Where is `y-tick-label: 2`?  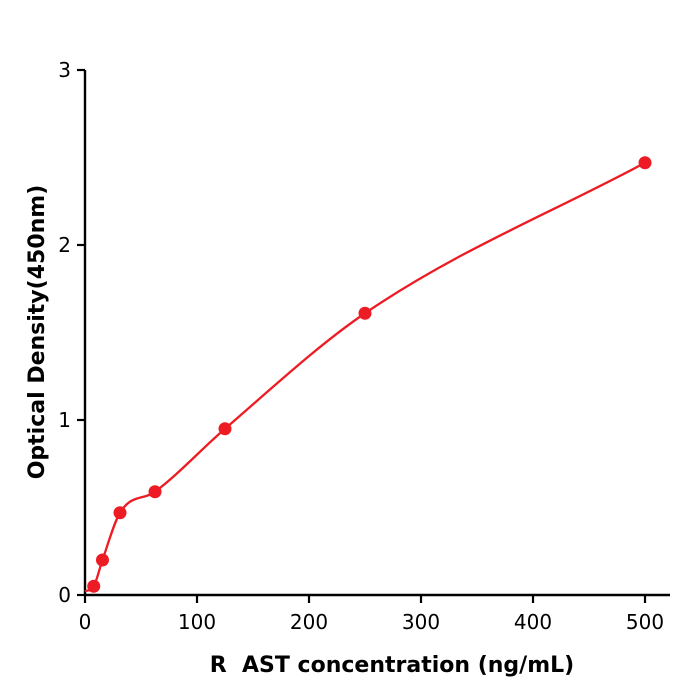 y-tick-label: 2 is located at coordinates (64, 245).